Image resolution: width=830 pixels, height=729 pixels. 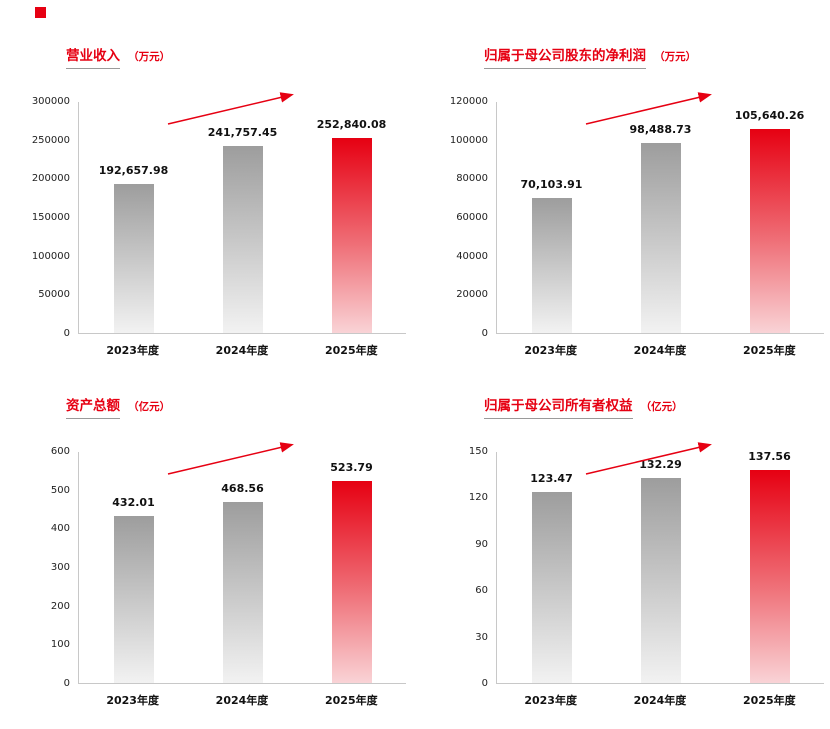 What do you see at coordinates (242, 488) in the screenshot?
I see `value-label: 468.56` at bounding box center [242, 488].